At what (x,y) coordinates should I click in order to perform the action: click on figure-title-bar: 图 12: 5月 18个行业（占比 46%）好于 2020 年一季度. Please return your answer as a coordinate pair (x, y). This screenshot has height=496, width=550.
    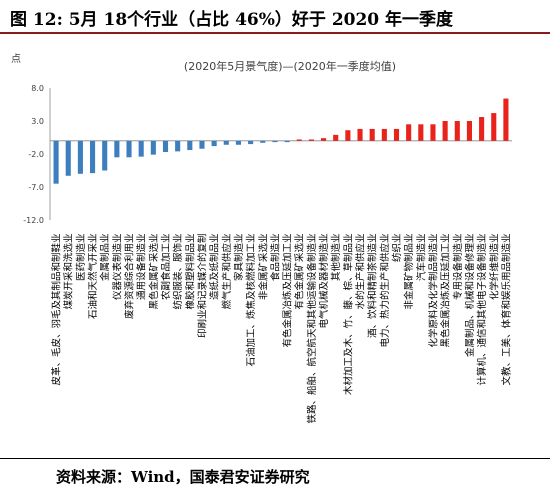
    Looking at the image, I should click on (275, 17).